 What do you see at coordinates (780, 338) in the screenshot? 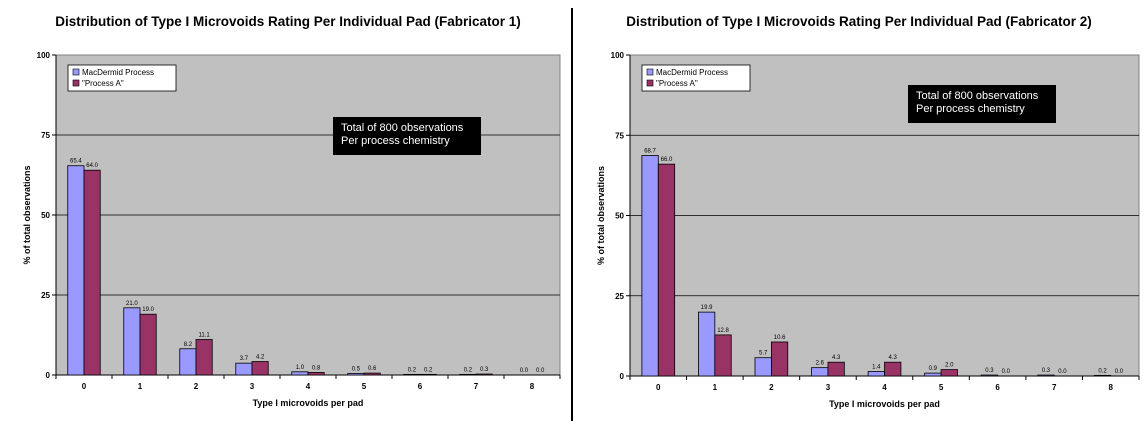
I see `data-label: 10.6` at bounding box center [780, 338].